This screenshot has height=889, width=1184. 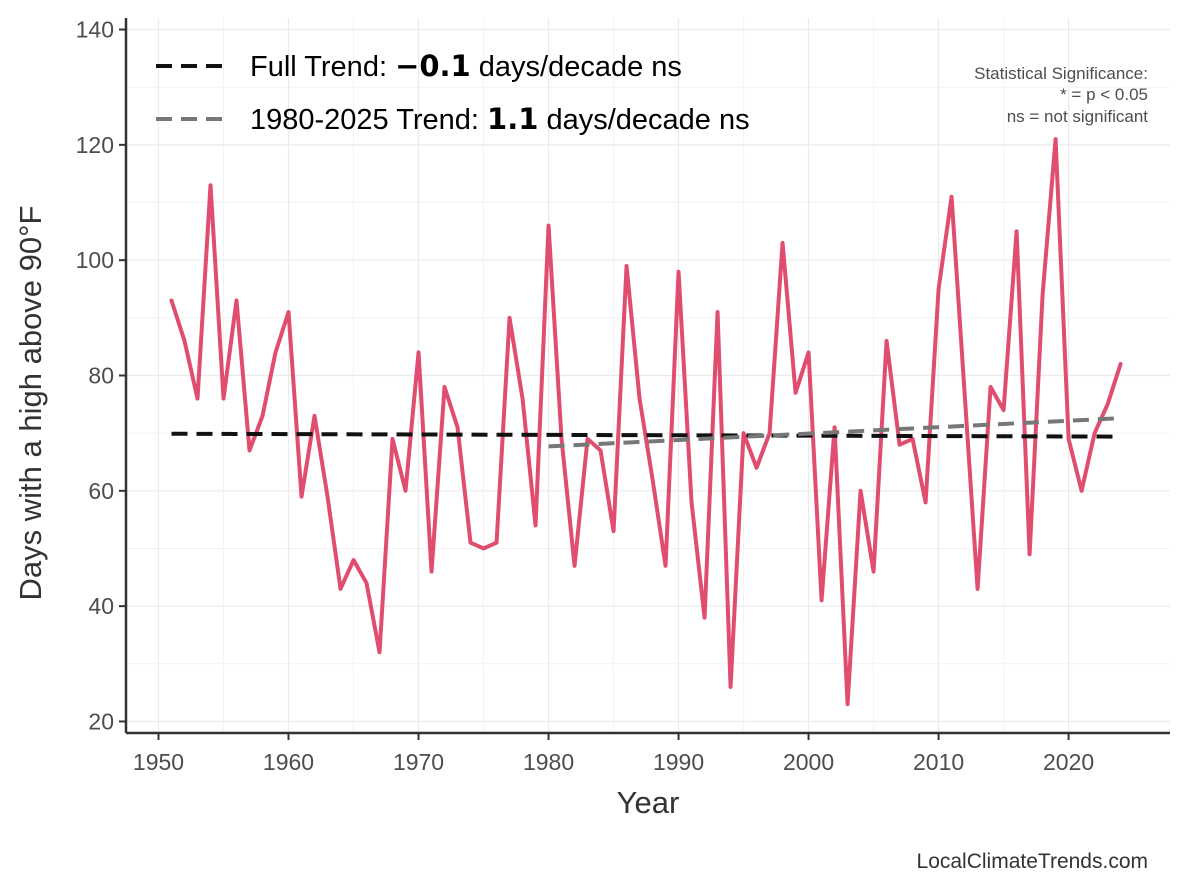 I want to click on trend-line-1980-2025, so click(x=834, y=432).